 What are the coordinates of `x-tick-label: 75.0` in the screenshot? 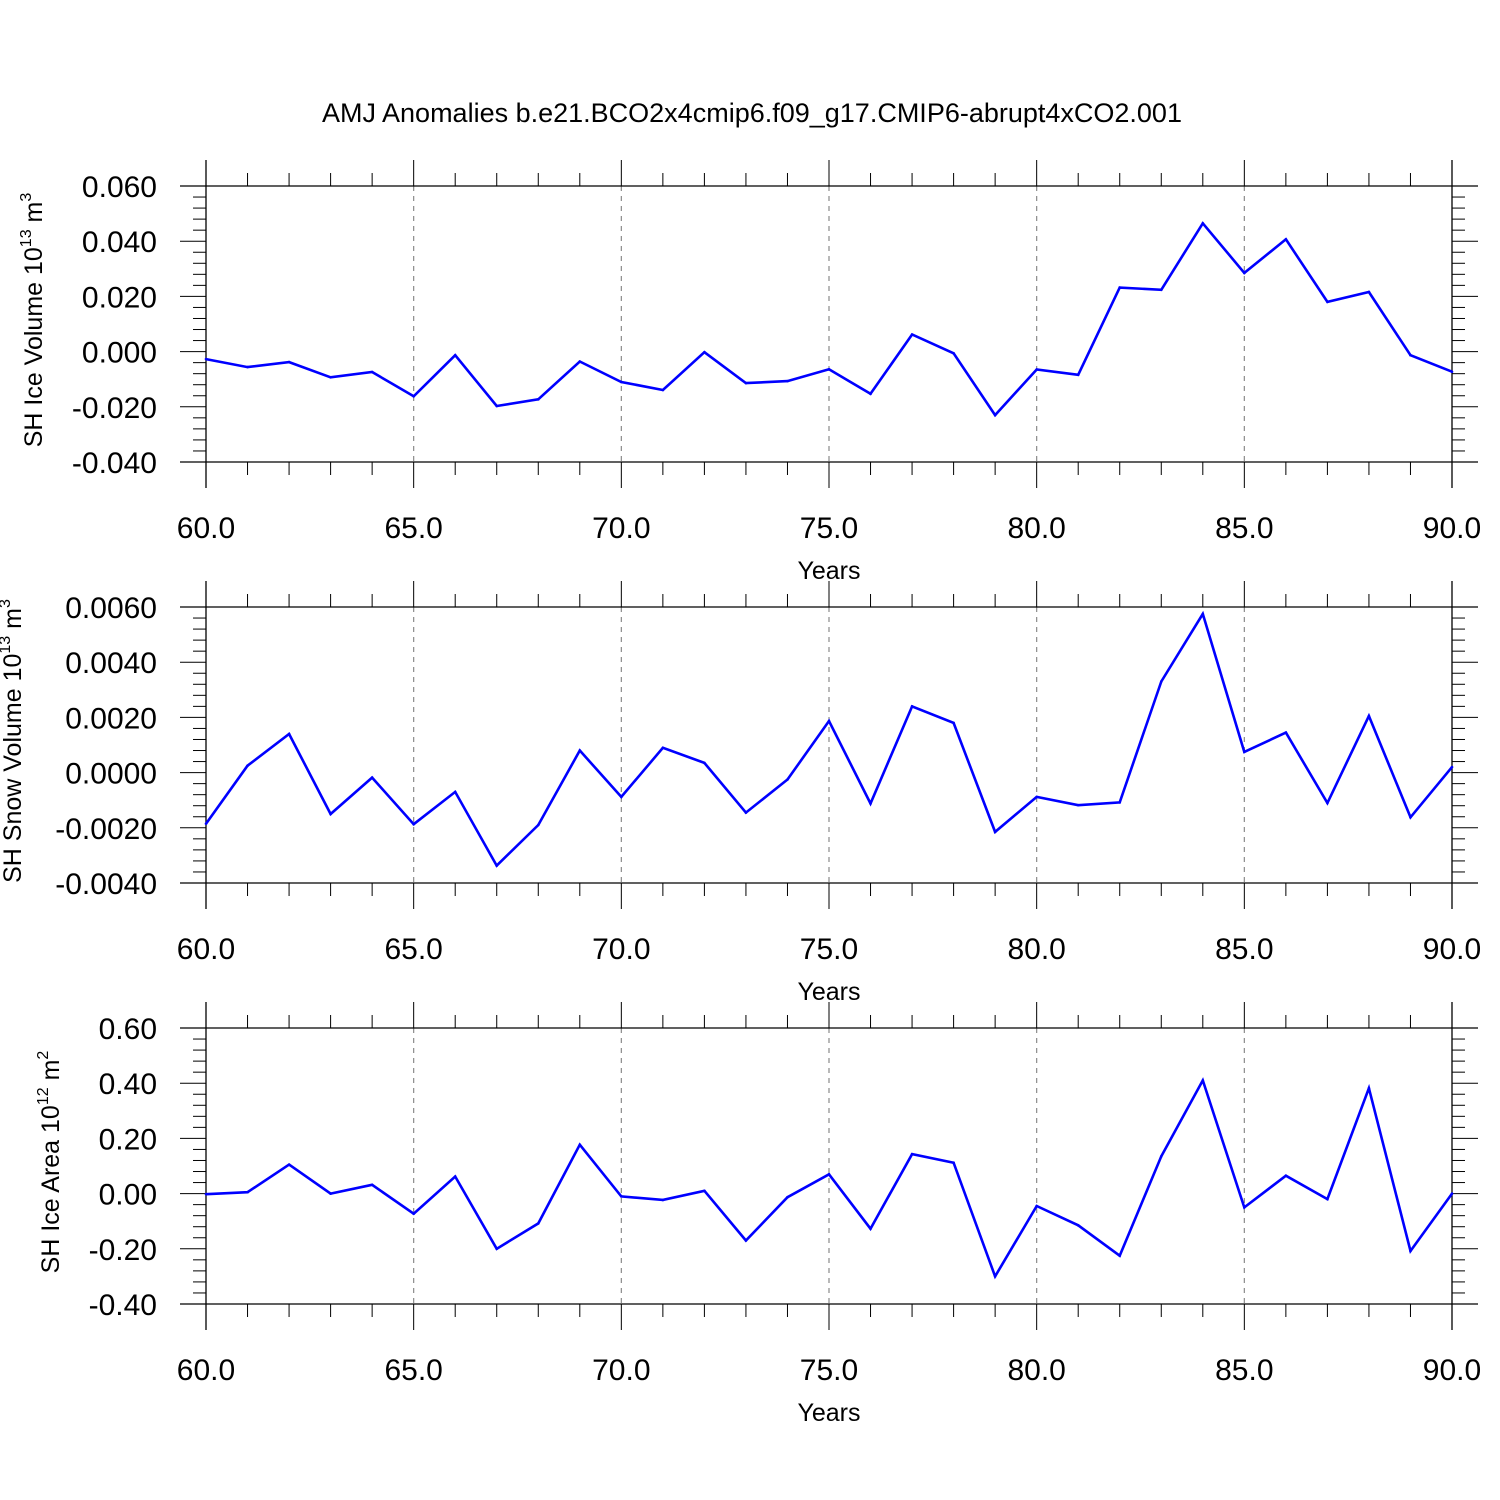 It's located at (829, 949).